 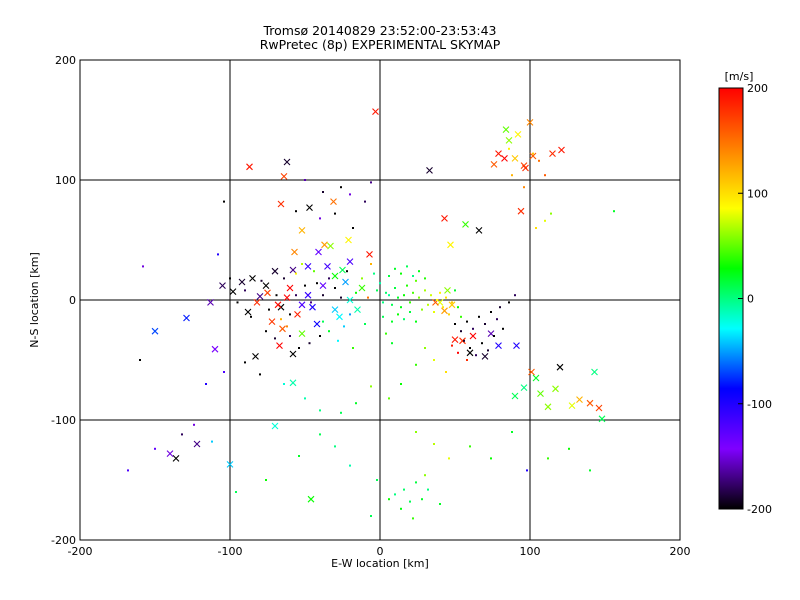 I want to click on y-tick-label: 0, so click(x=72, y=300).